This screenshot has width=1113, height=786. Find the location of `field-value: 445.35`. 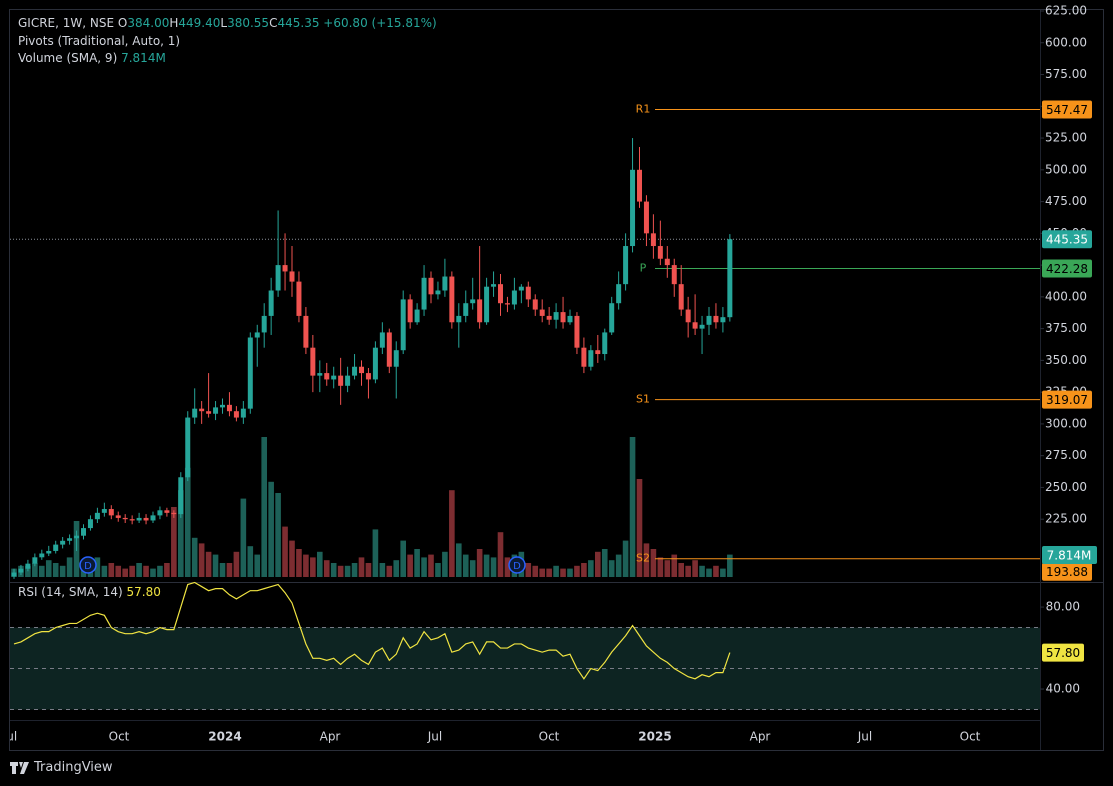

field-value: 445.35 is located at coordinates (298, 23).